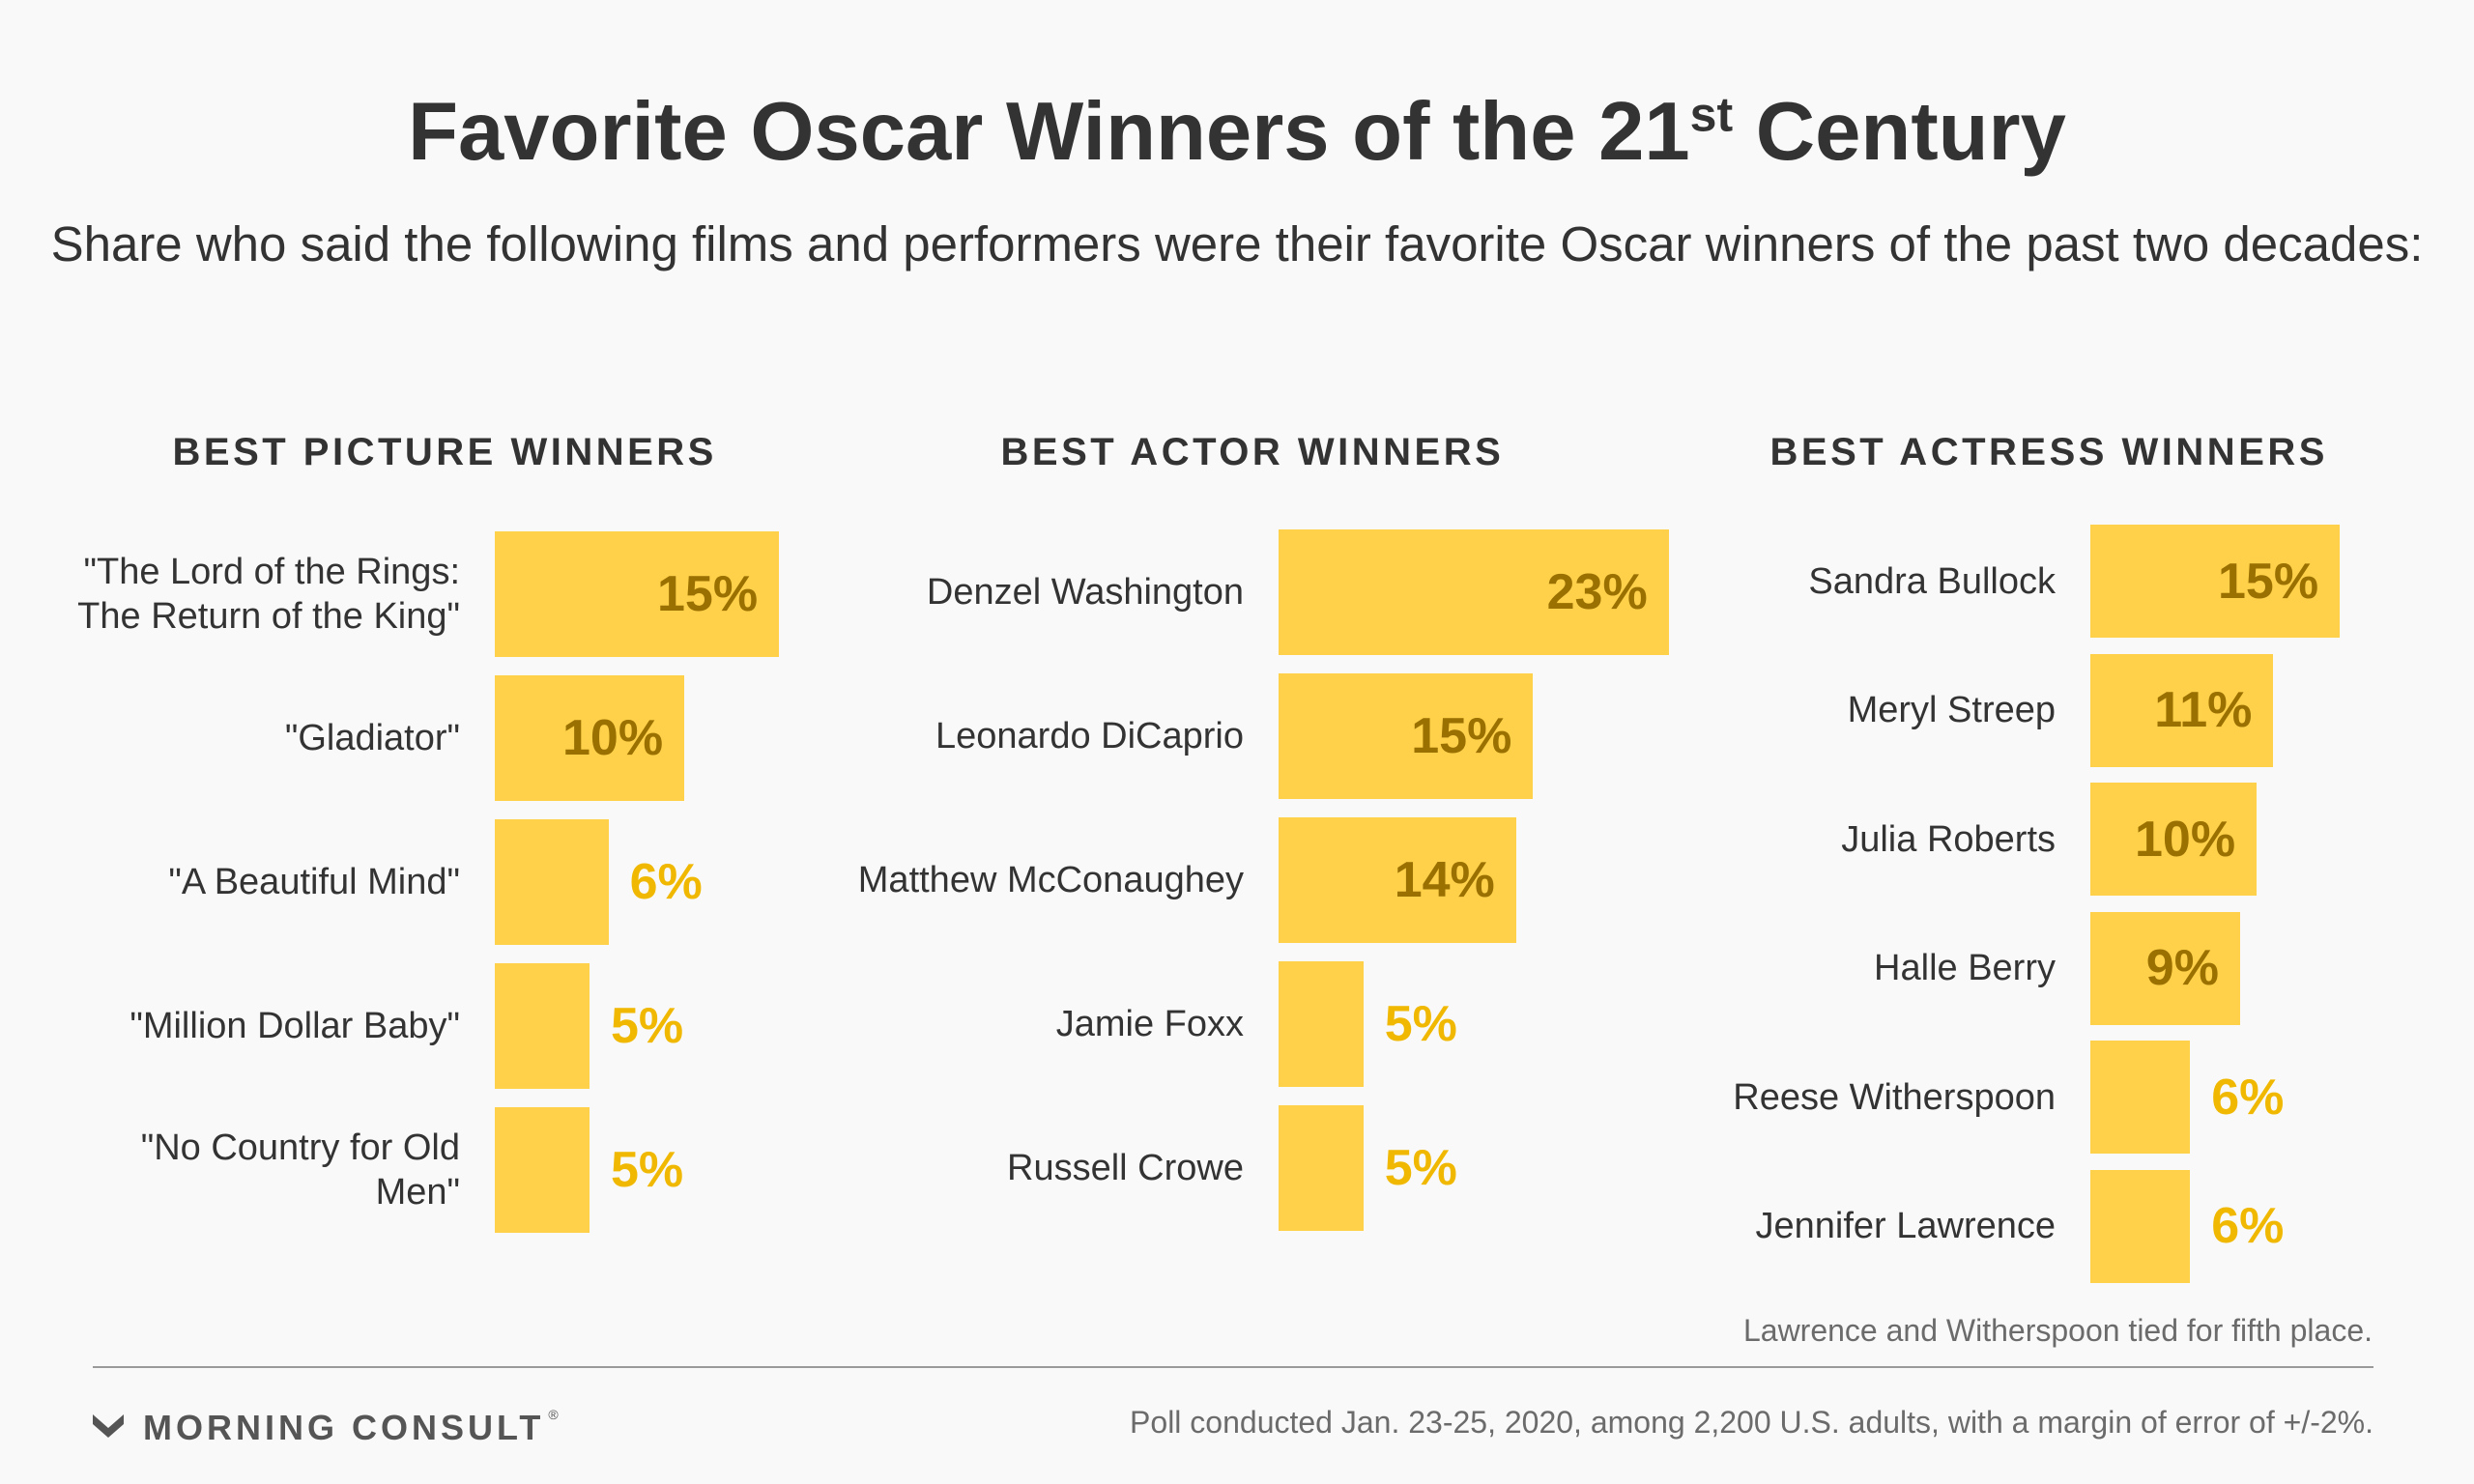  What do you see at coordinates (1906, 1226) in the screenshot?
I see `best-actress-category-text: Jennifer Lawrence` at bounding box center [1906, 1226].